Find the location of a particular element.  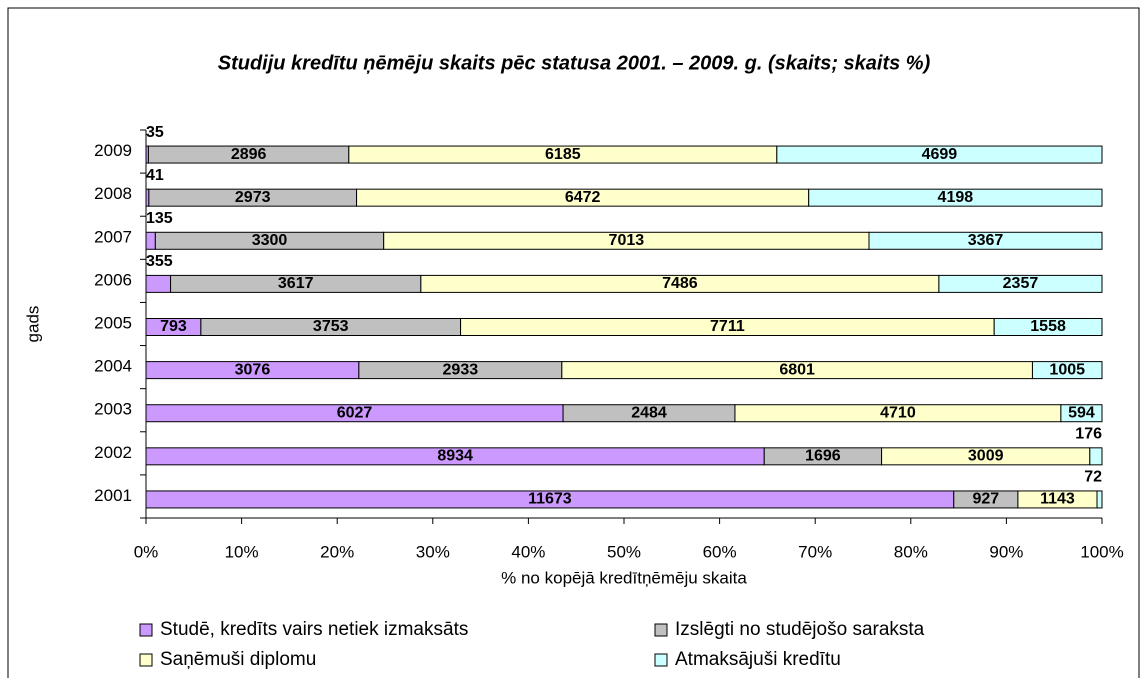

legend-label: Saņēmuši diplomu is located at coordinates (238, 659).